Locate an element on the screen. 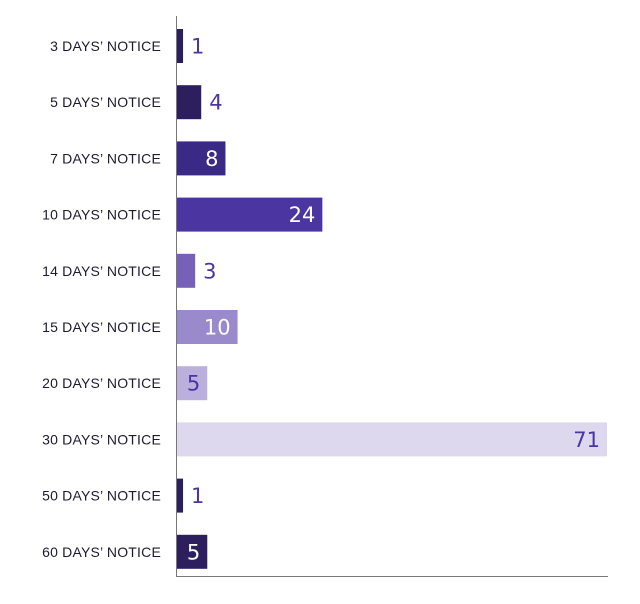 This screenshot has width=640, height=604. value-label-7: 5 is located at coordinates (193, 384).